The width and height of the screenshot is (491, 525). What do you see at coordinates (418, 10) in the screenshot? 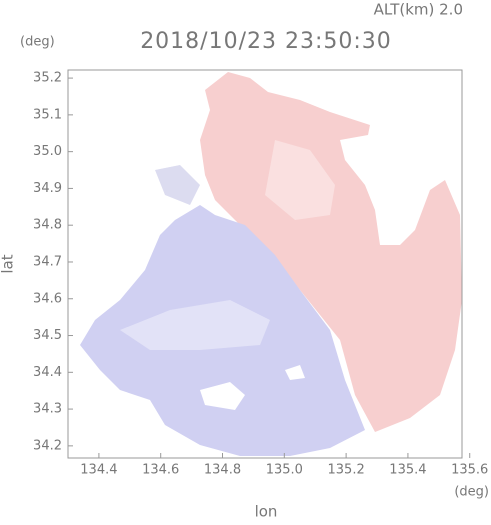
I see `altitude: ALT(km) 2.0` at bounding box center [418, 10].